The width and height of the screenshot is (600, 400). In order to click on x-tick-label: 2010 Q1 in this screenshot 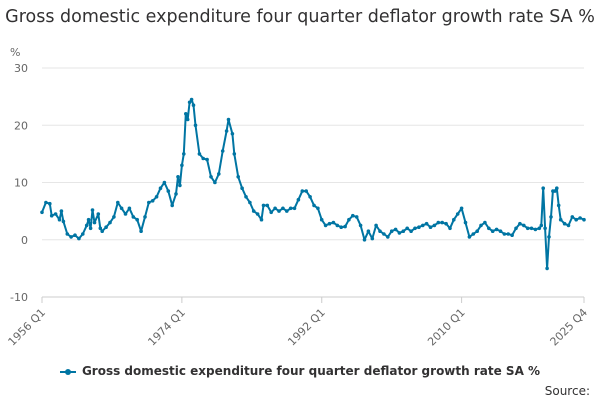, I will do `click(446, 327)`.